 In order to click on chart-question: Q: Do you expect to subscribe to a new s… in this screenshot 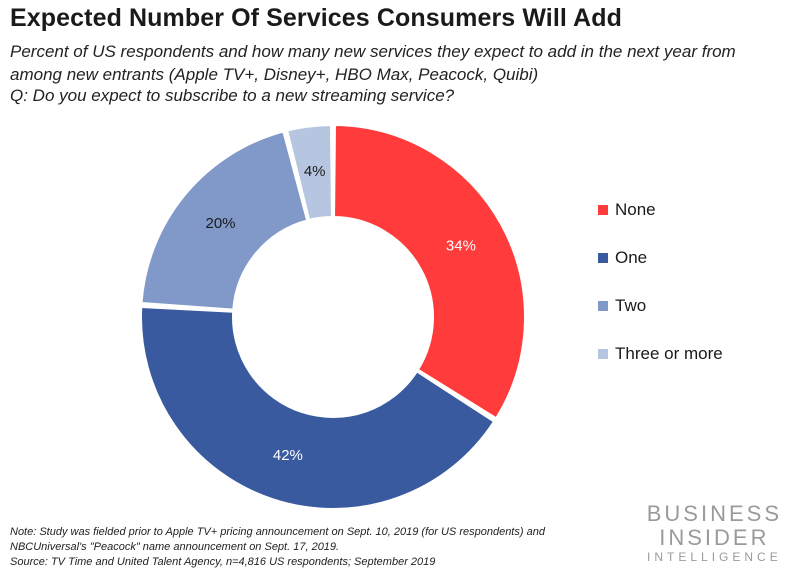, I will do `click(232, 95)`.